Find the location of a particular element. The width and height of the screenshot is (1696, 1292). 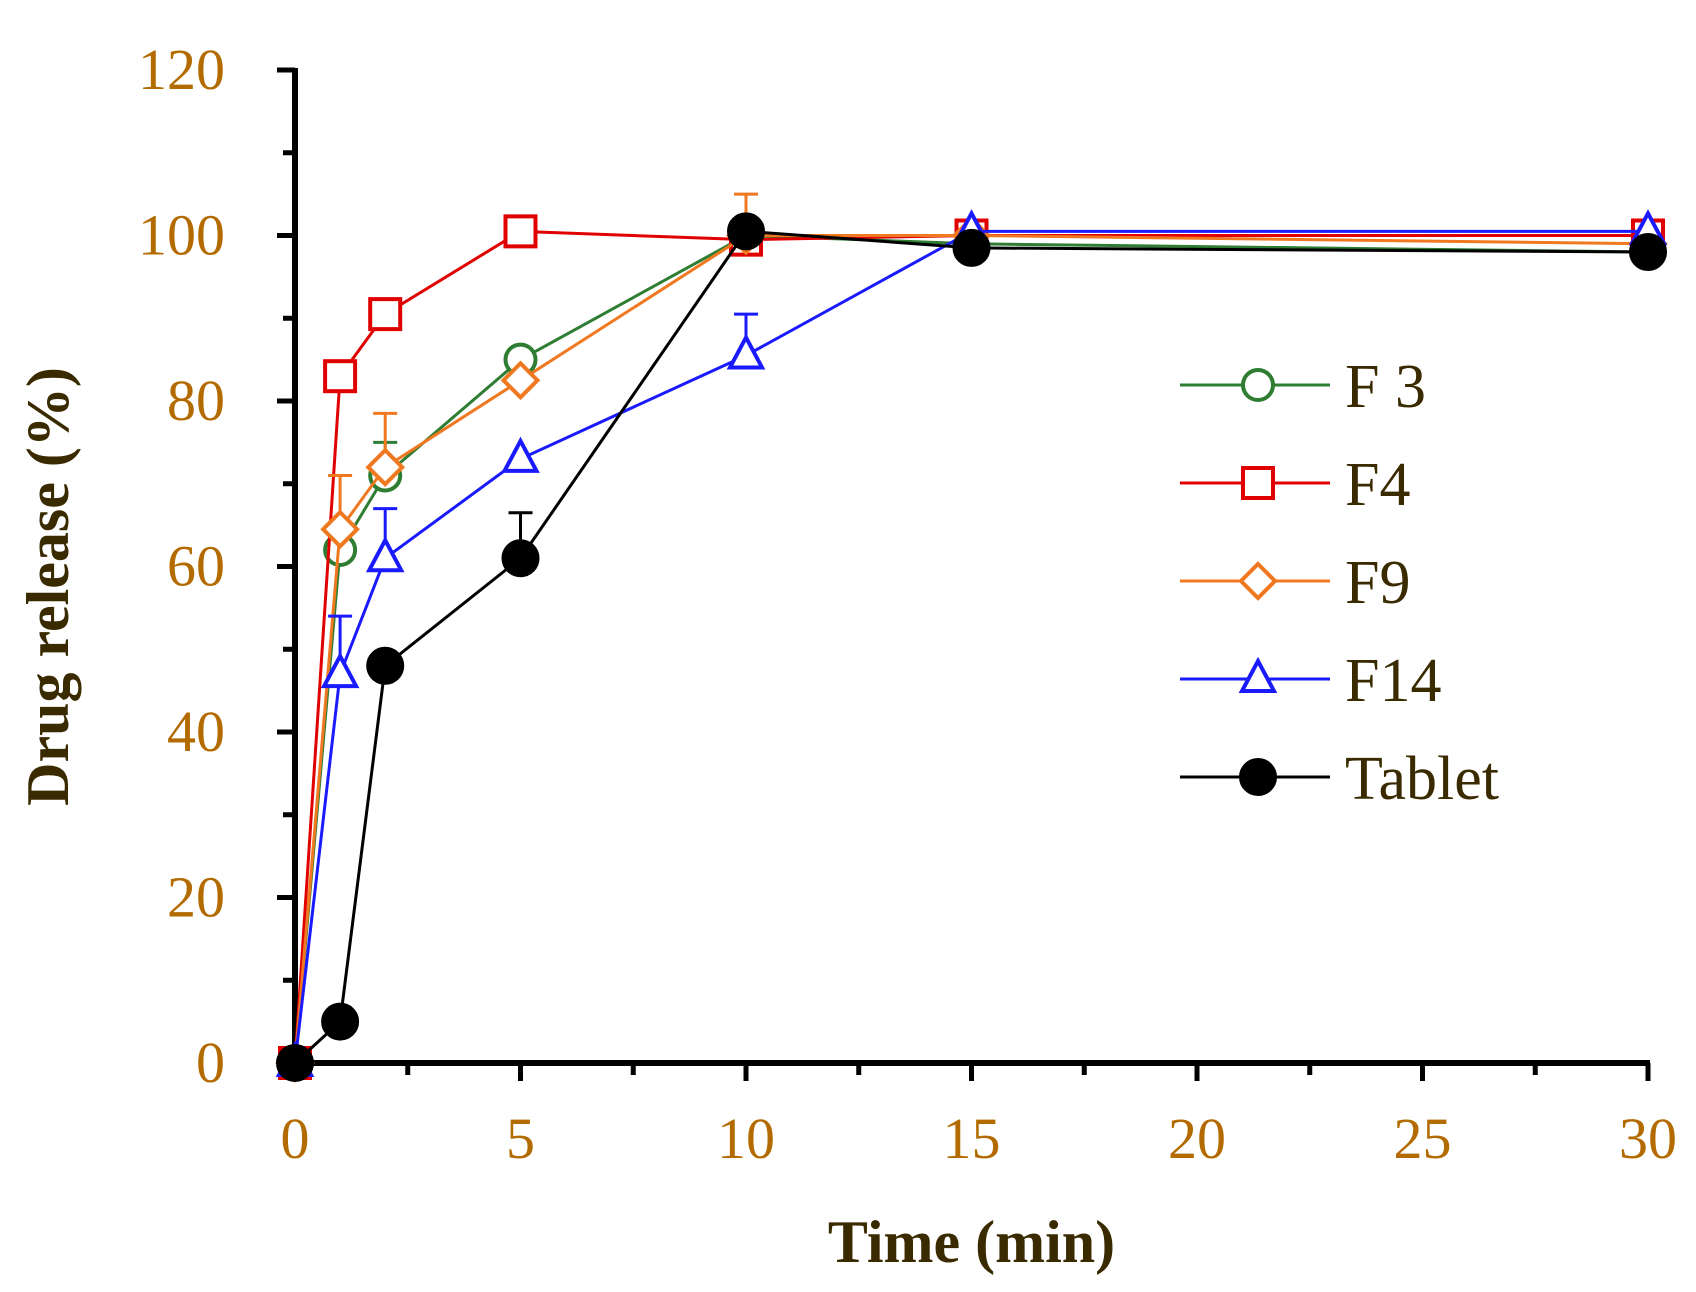

x-tick-label: 20 is located at coordinates (1197, 1138).